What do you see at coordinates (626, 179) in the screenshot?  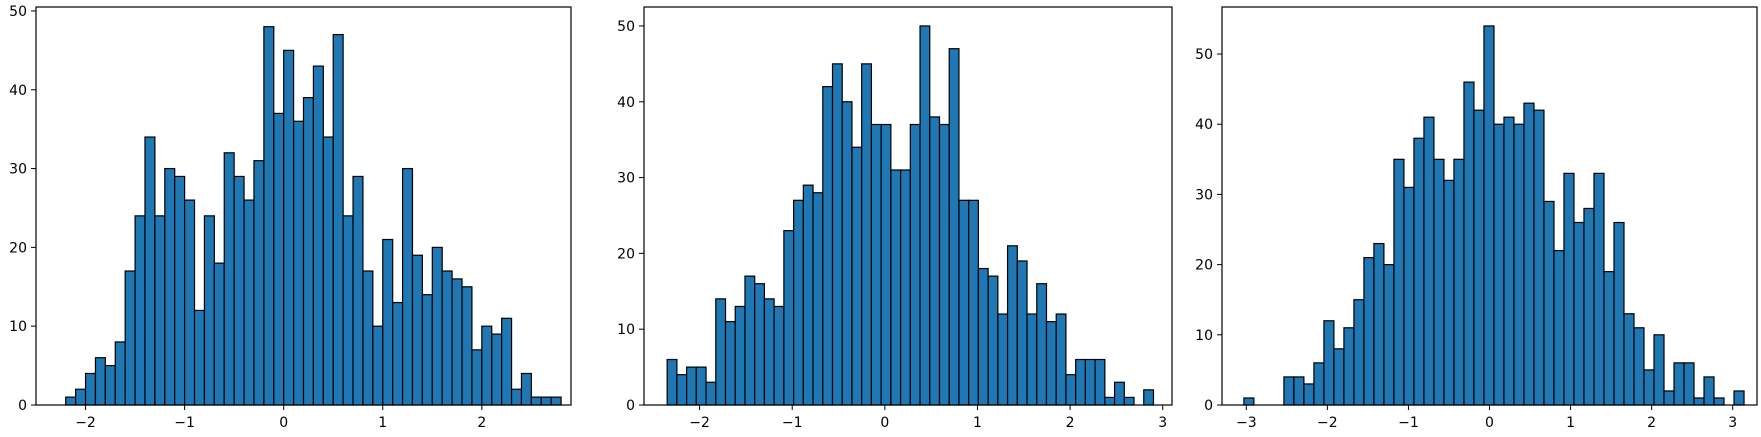 I see `y-tick-label: 30` at bounding box center [626, 179].